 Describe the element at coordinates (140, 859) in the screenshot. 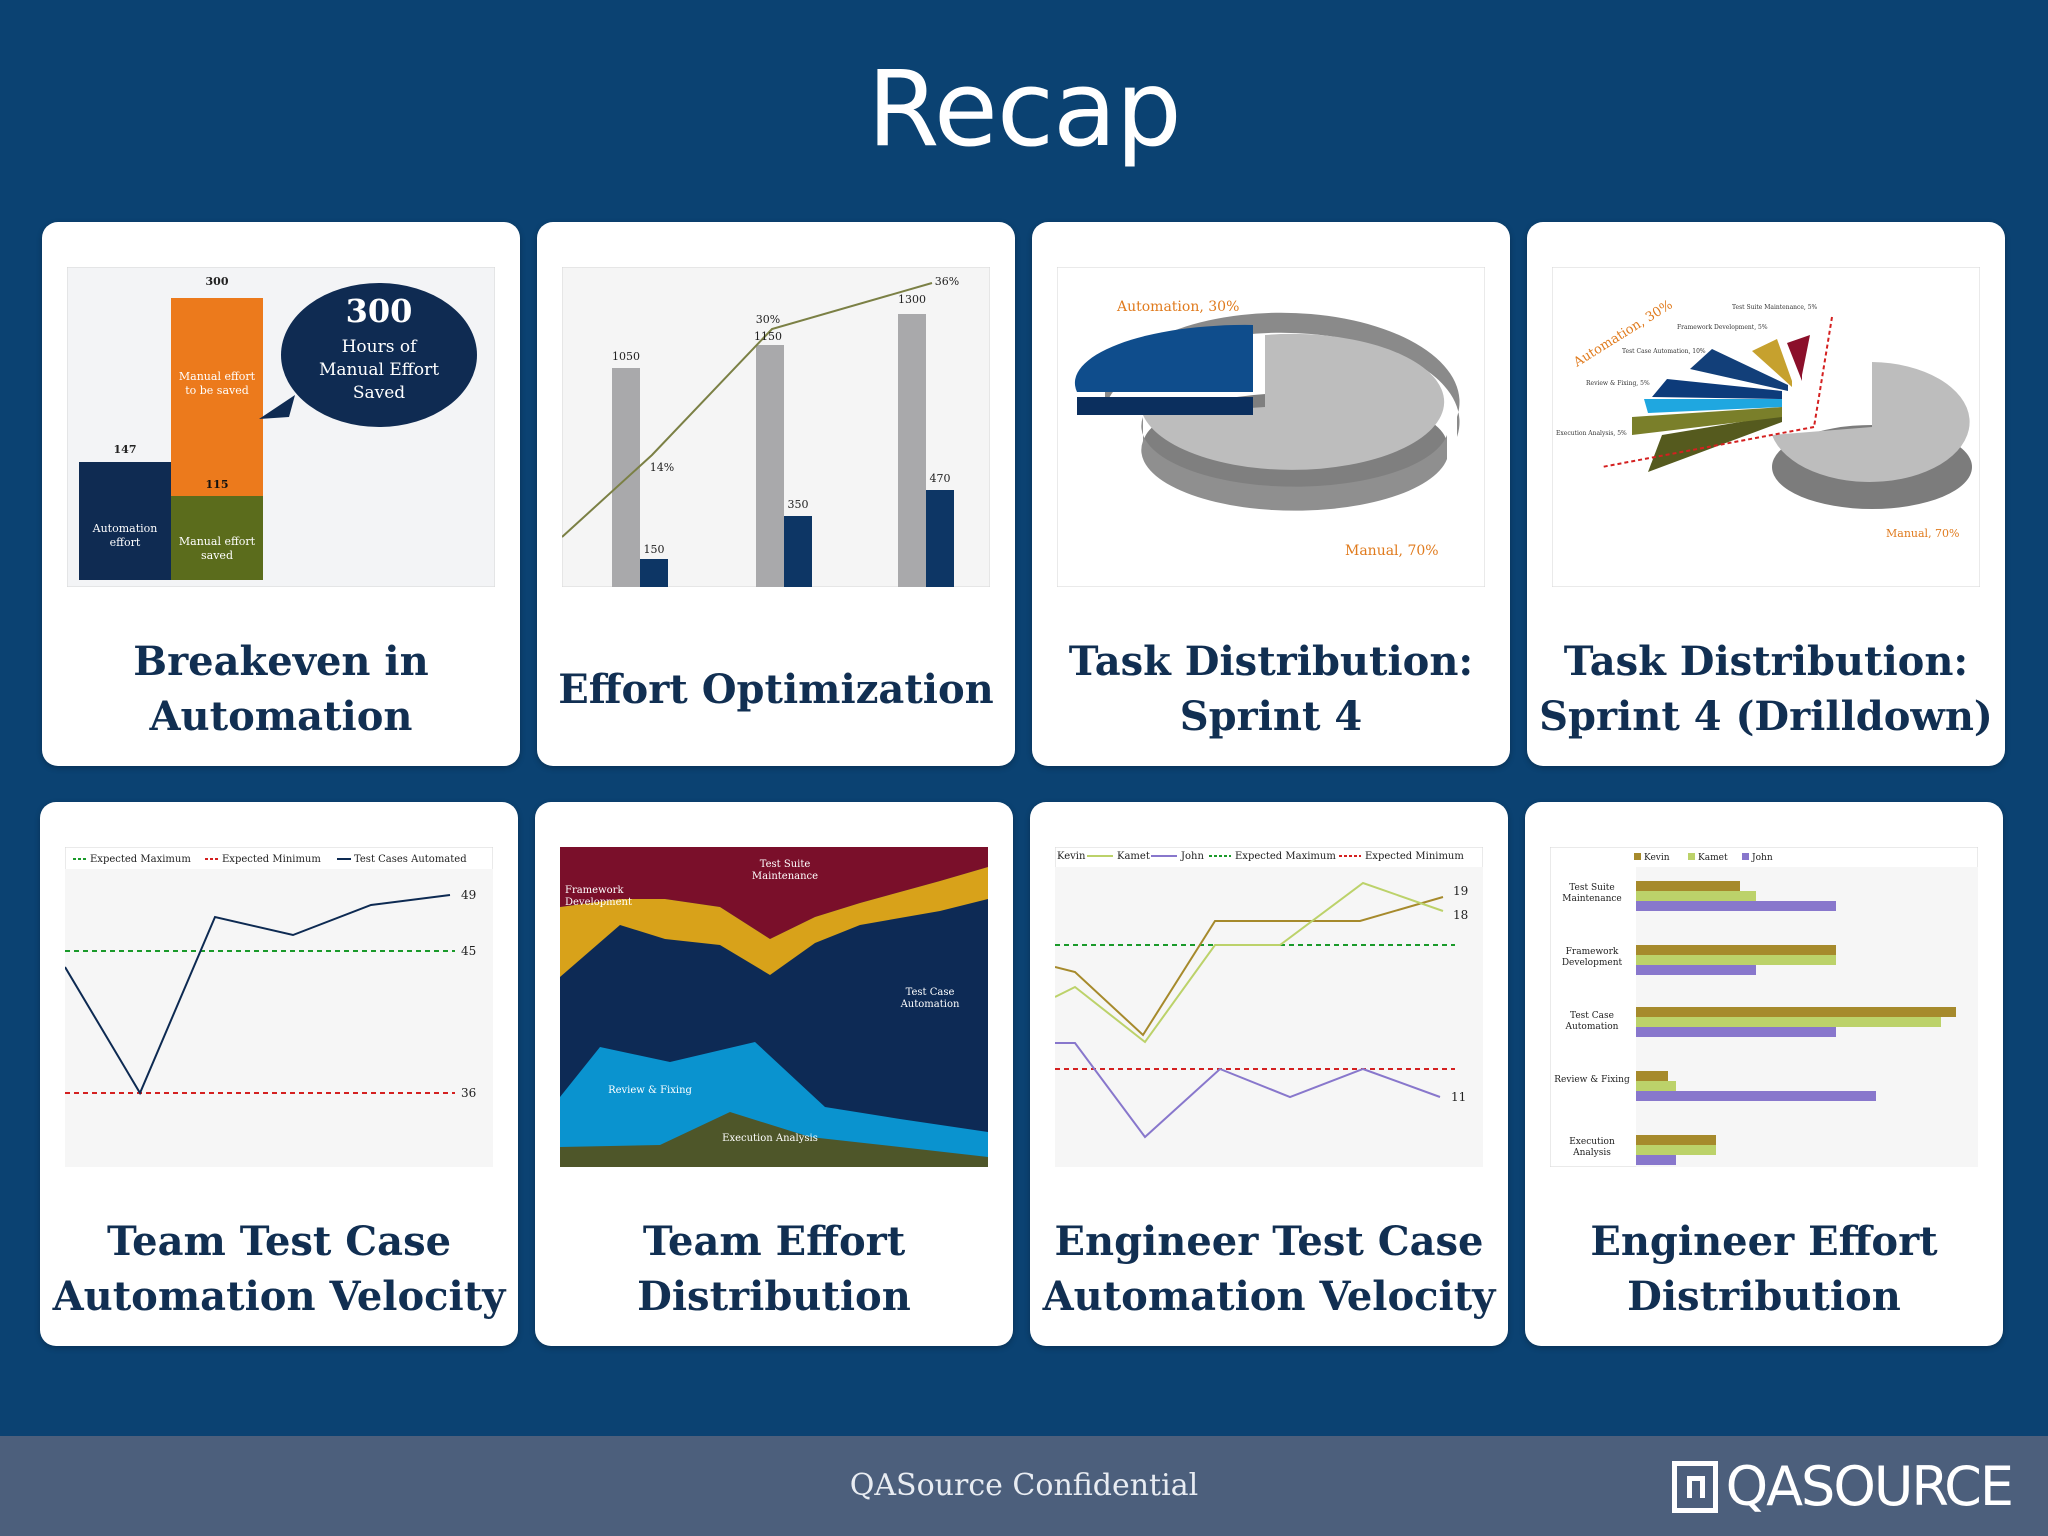

I see `legend-expected-max: Expected Maximum` at that location.